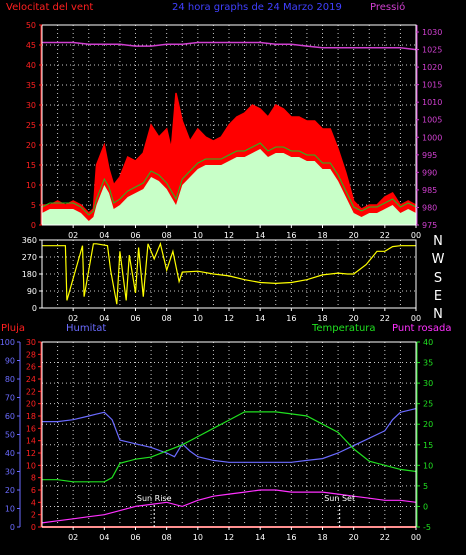 The height and width of the screenshot is (555, 466). What do you see at coordinates (429, 155) in the screenshot?
I see `pressure-ytick-label: 995` at bounding box center [429, 155].